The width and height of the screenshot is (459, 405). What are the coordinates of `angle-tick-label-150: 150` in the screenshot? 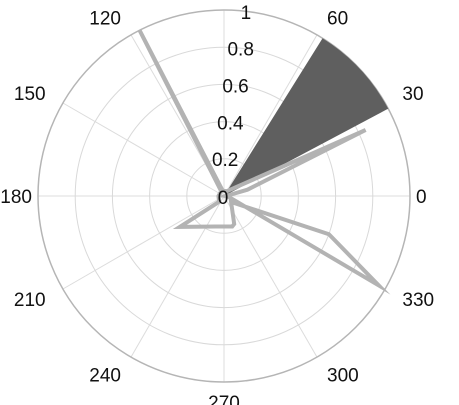 It's located at (30, 94).